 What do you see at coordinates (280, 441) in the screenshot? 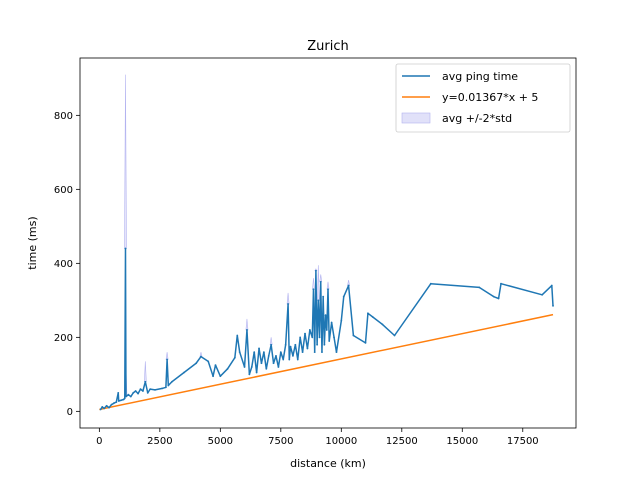
I see `x-tick-label: 7500` at bounding box center [280, 441].